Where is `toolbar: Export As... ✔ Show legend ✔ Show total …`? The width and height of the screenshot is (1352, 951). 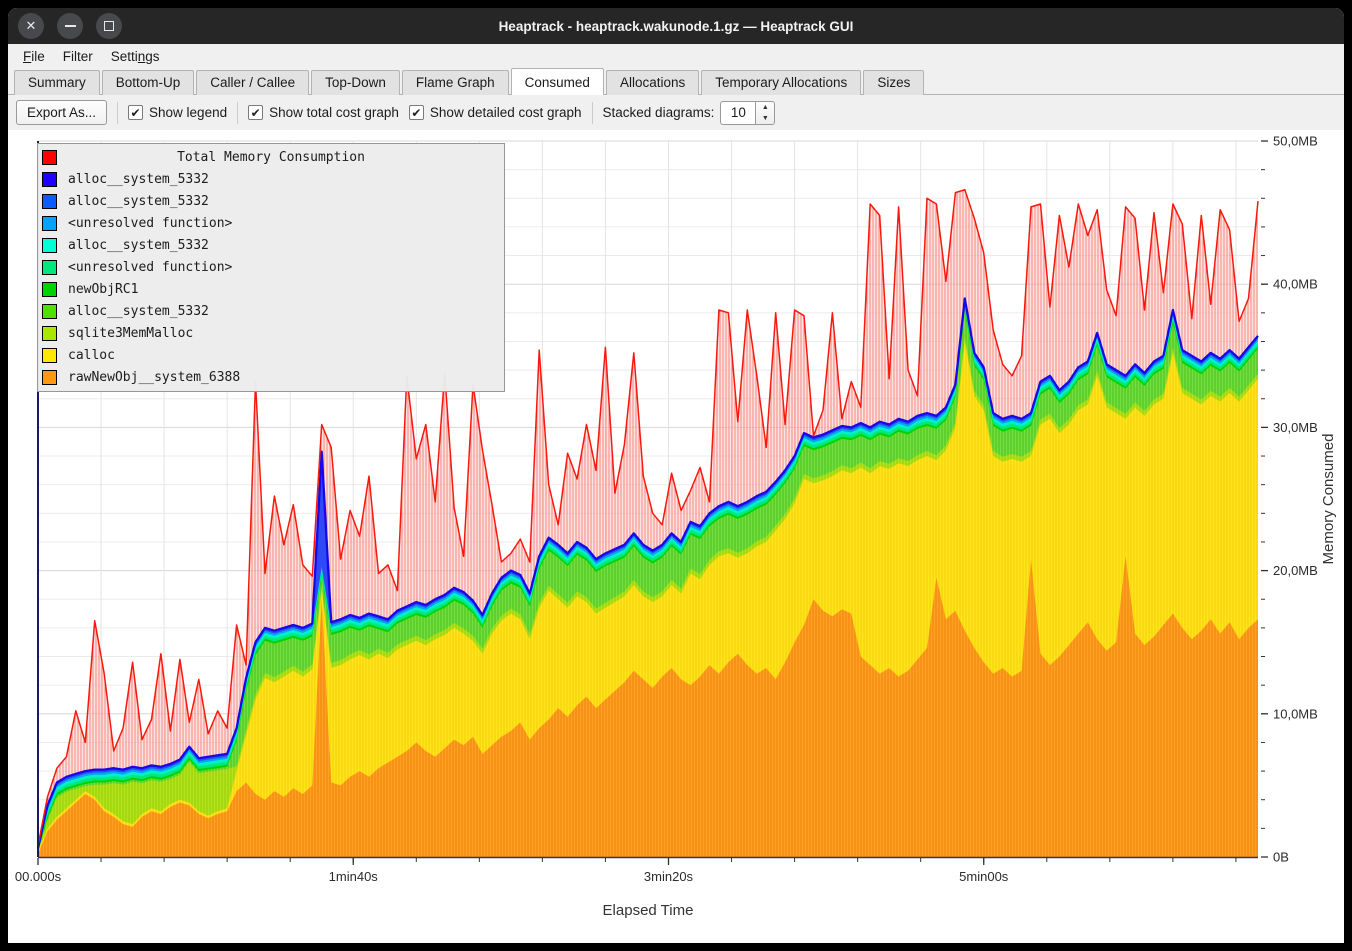
toolbar: Export As... ✔ Show legend ✔ Show total … is located at coordinates (676, 112).